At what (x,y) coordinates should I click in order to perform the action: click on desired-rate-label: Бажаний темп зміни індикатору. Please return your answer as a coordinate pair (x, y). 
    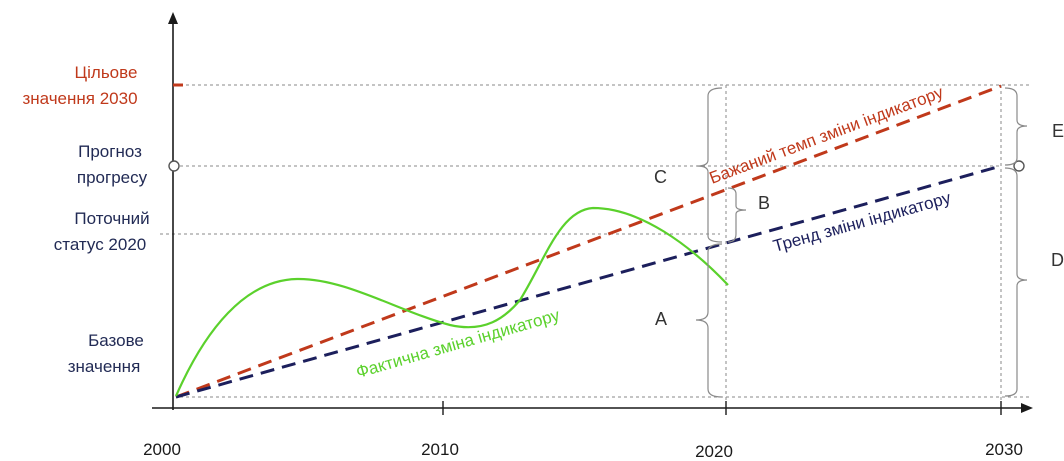
    Looking at the image, I should click on (827, 134).